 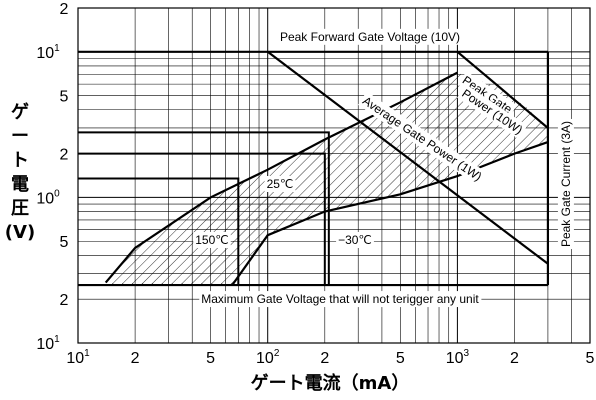 What do you see at coordinates (268, 357) in the screenshot?
I see `x-tick-label: 10²` at bounding box center [268, 357].